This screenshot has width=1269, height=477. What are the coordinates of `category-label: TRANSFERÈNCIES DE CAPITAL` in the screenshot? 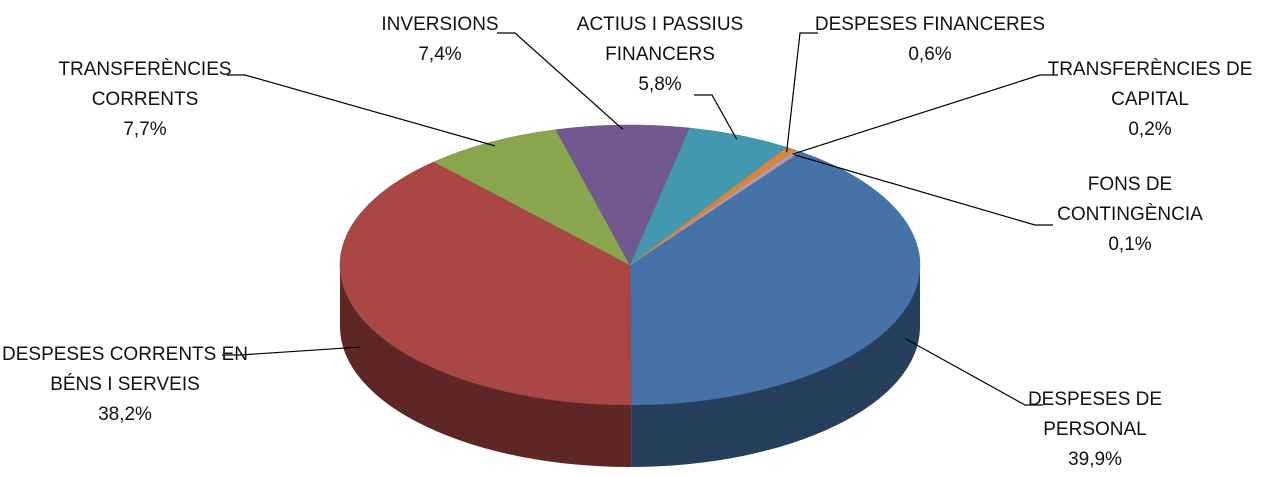 It's located at (1150, 84).